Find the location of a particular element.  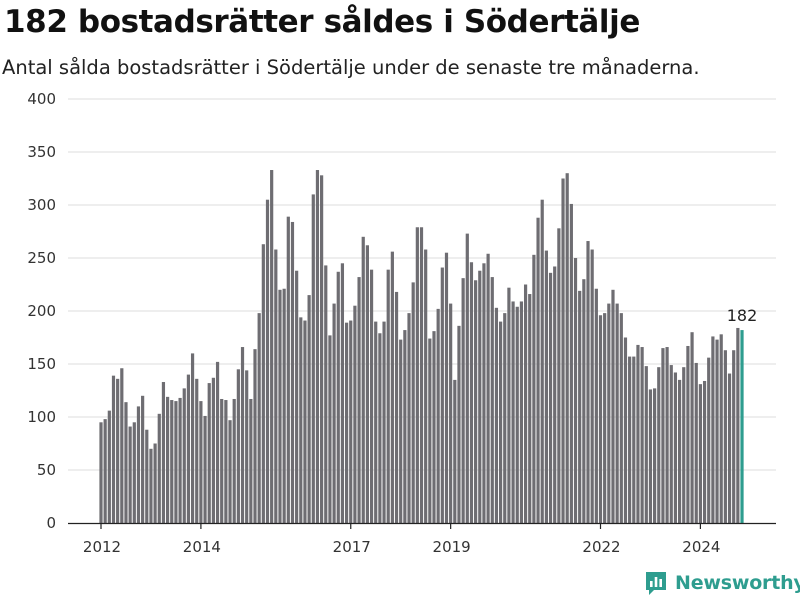

x-tick-label: 2014 is located at coordinates (202, 547).